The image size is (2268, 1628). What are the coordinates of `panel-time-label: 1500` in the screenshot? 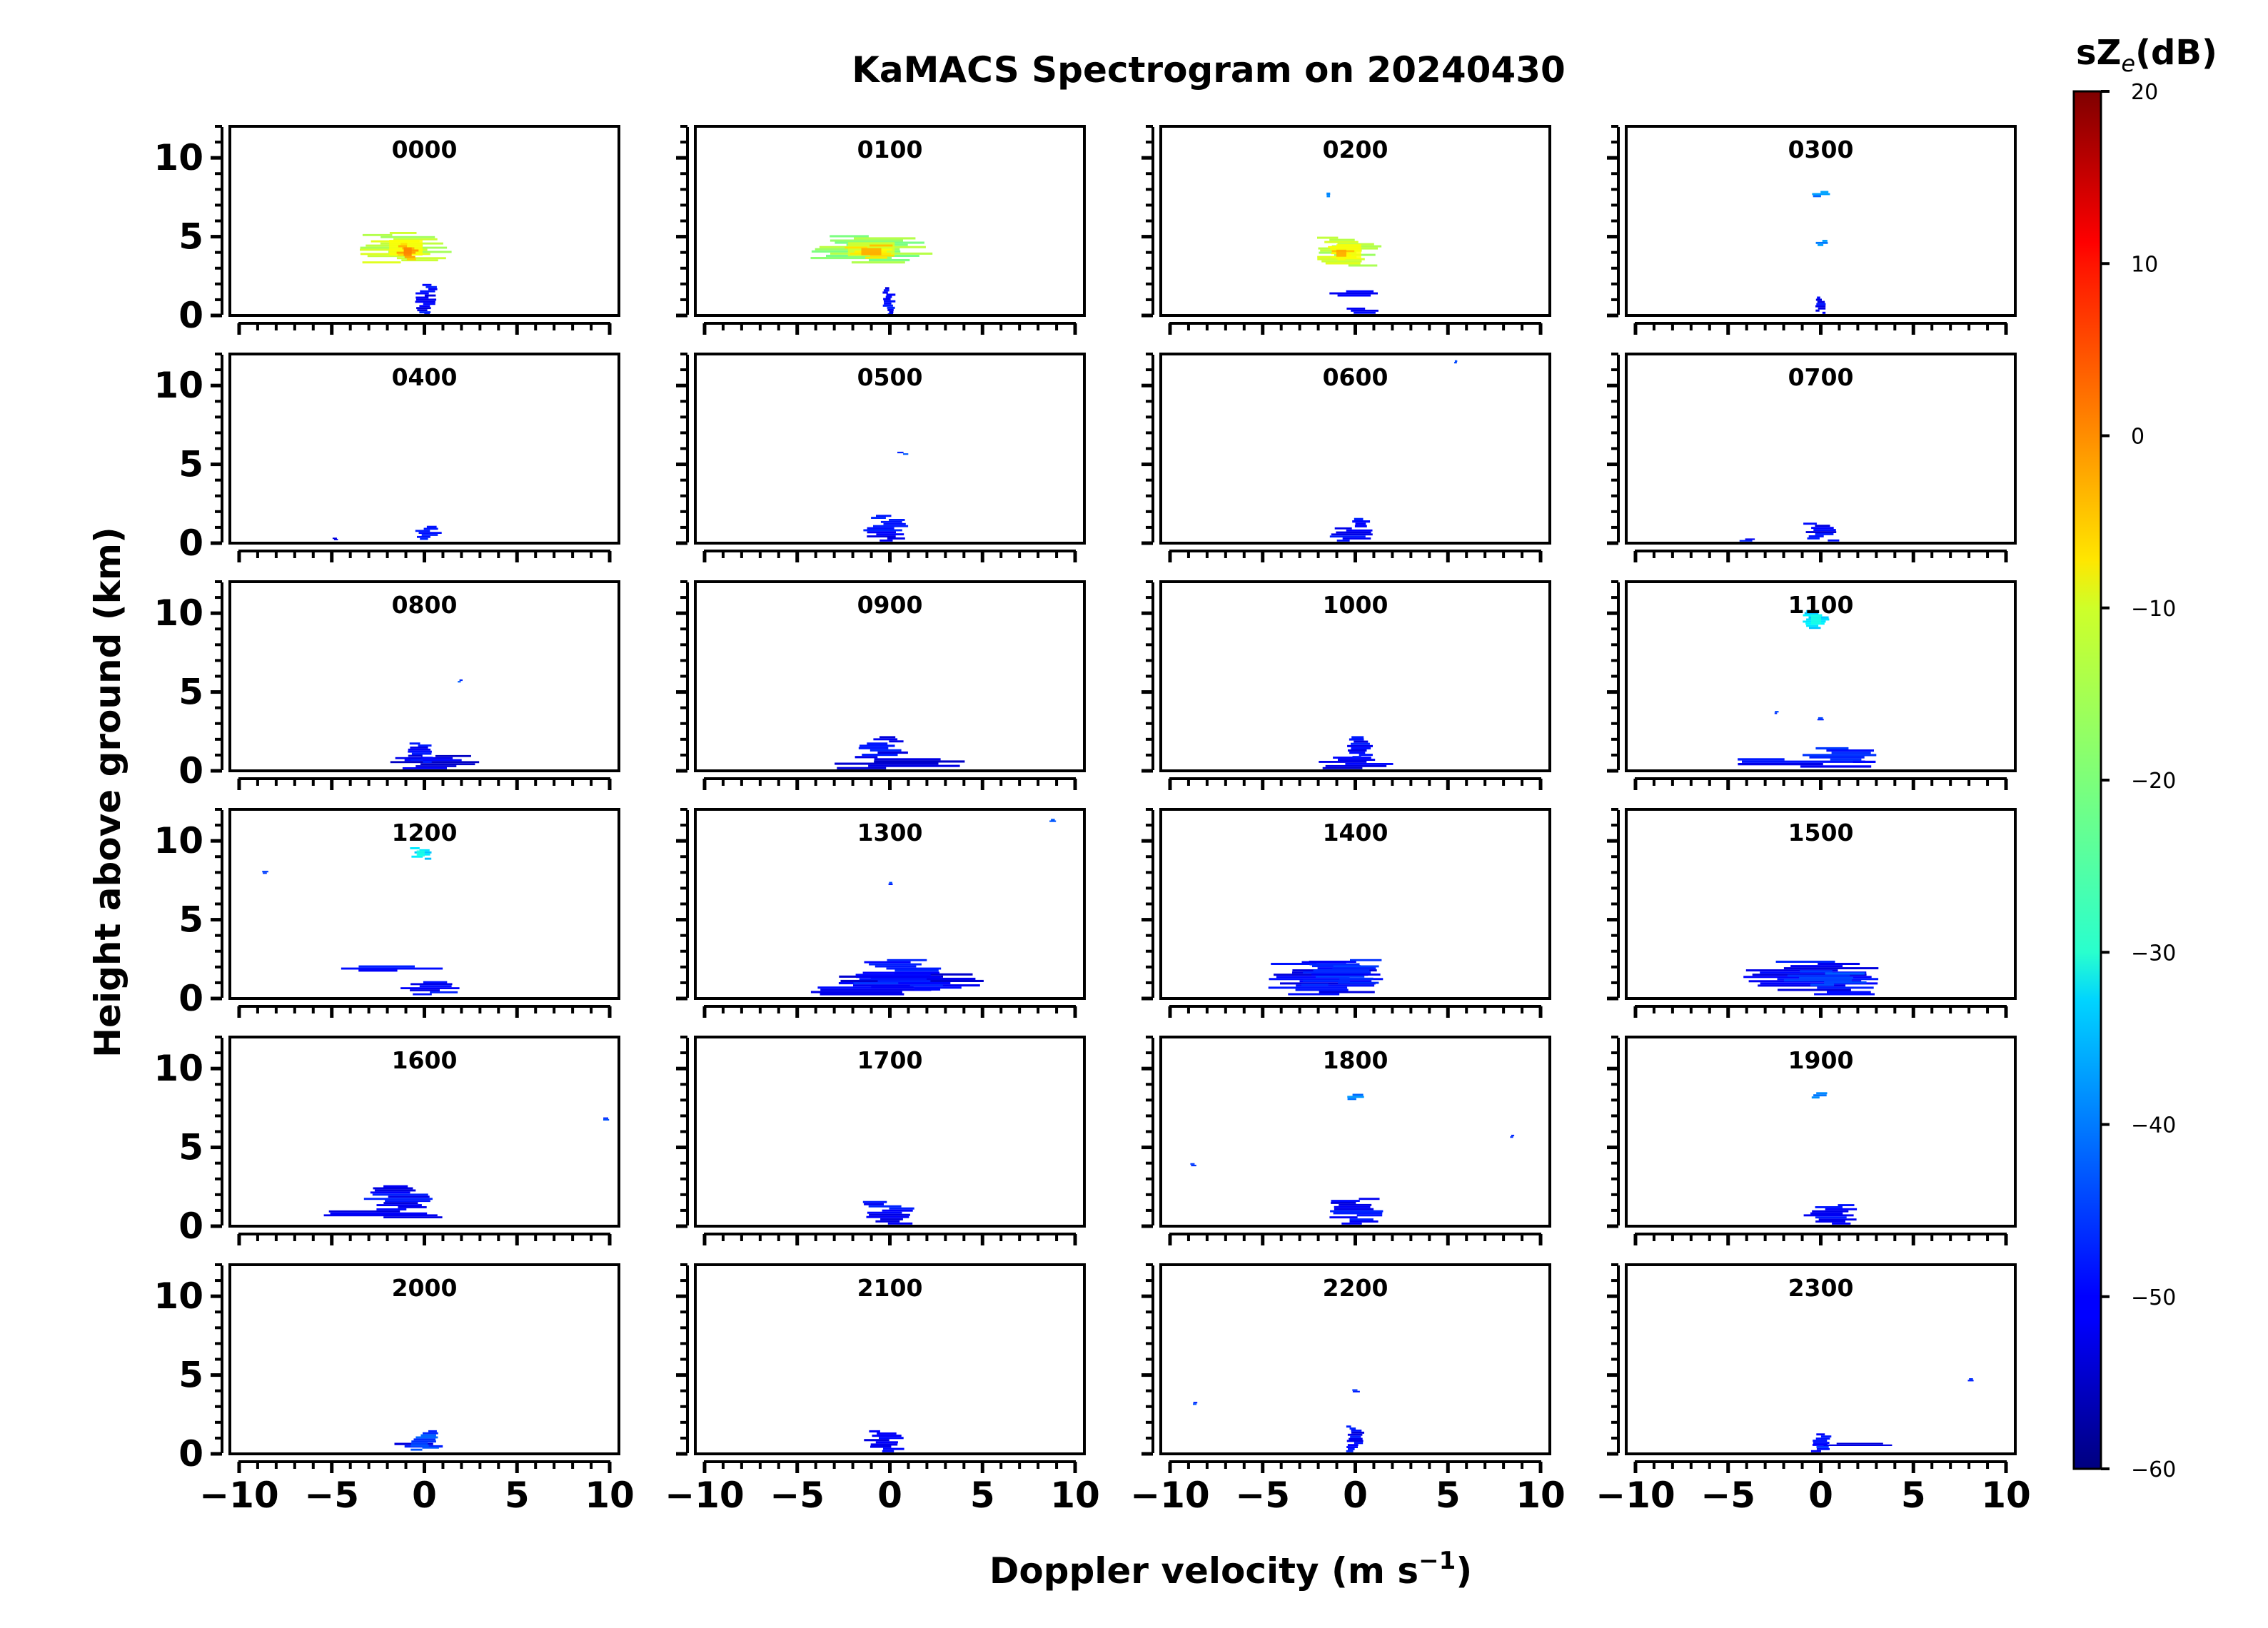 It's located at (1821, 832).